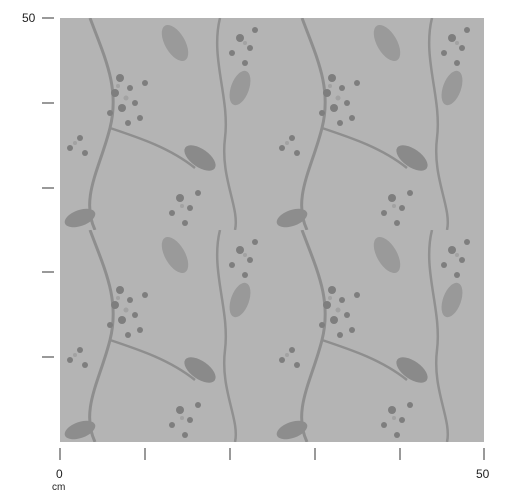 Image resolution: width=505 pixels, height=492 pixels. Describe the element at coordinates (58, 487) in the screenshot. I see `unit-label: cm` at that location.